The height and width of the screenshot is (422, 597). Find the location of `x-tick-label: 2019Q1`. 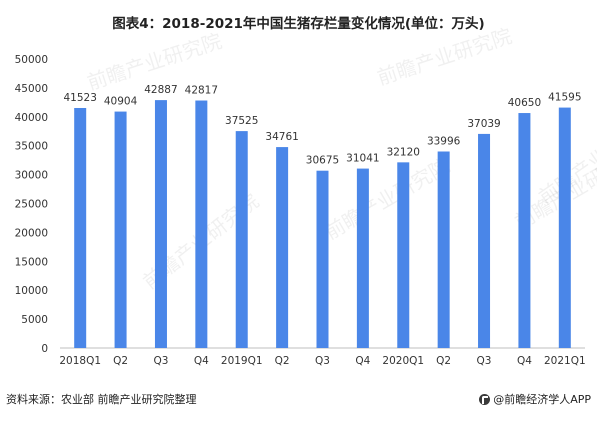

x-tick-label: 2019Q1 is located at coordinates (242, 361).